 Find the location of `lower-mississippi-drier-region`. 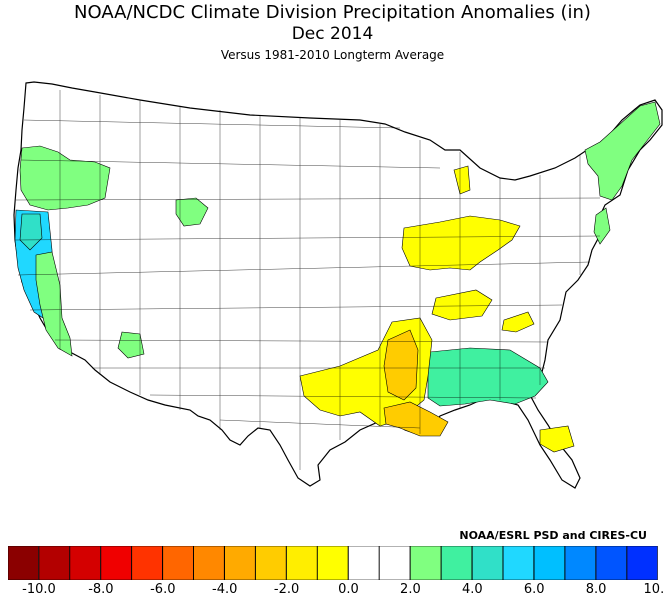

lower-mississippi-drier-region is located at coordinates (401, 365).